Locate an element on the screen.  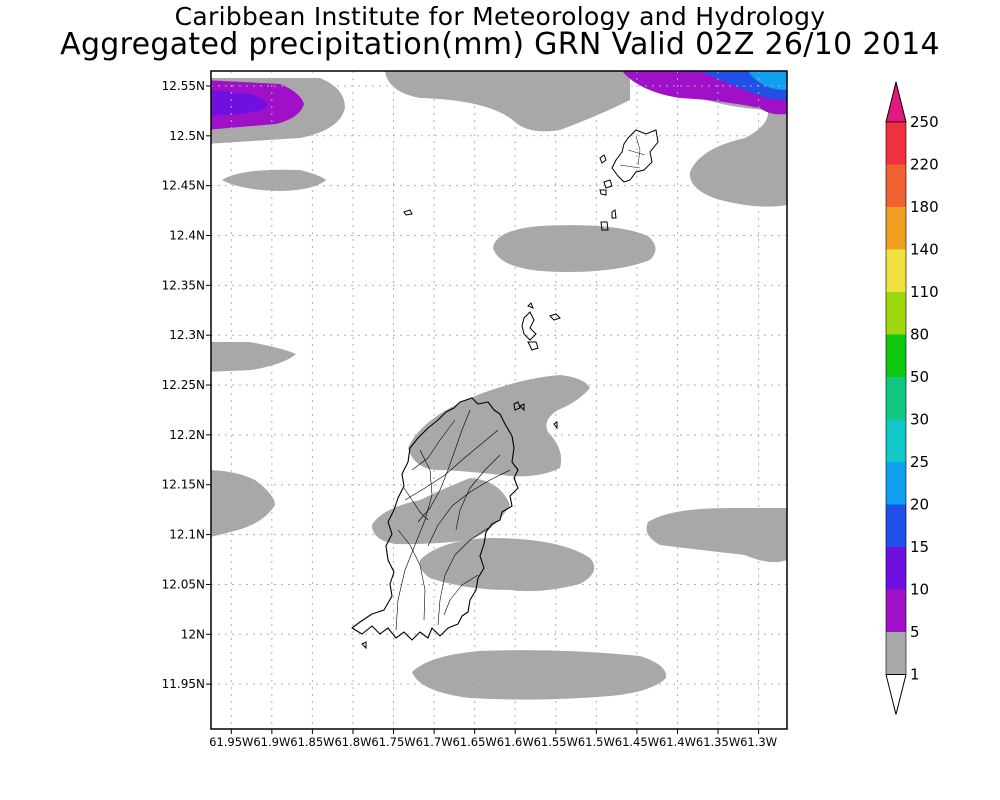
legend-arrow-bottom is located at coordinates (896, 694).